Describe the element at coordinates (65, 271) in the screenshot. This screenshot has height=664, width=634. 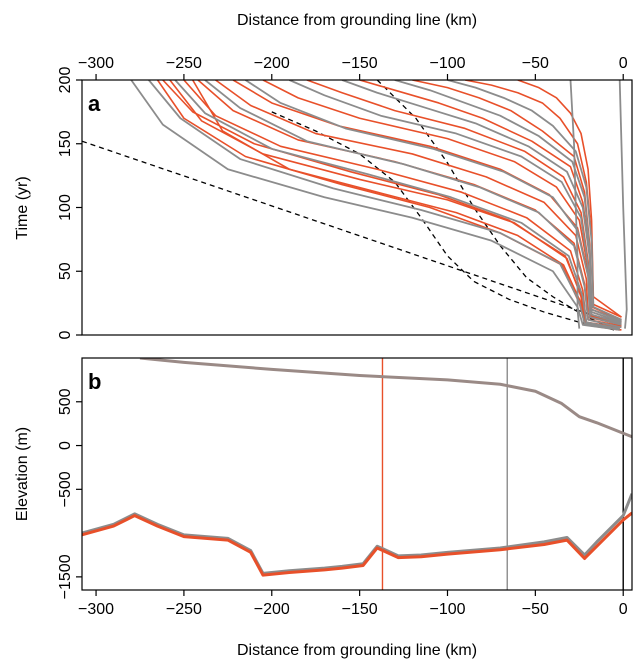
I see `panel-a-y-tick-label: 50` at that location.